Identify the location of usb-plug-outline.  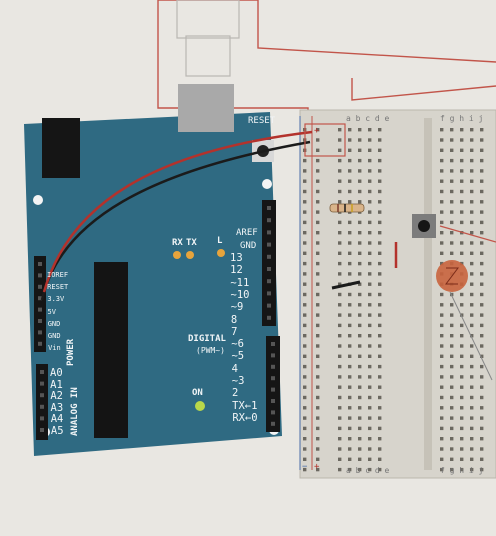
(208, 56).